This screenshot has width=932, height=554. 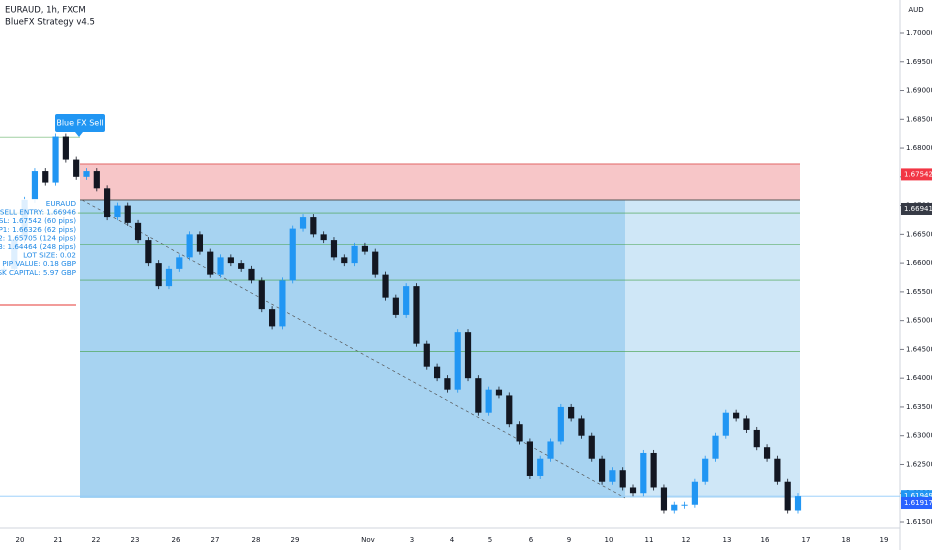 I want to click on x-tick-label: 4, so click(x=452, y=540).